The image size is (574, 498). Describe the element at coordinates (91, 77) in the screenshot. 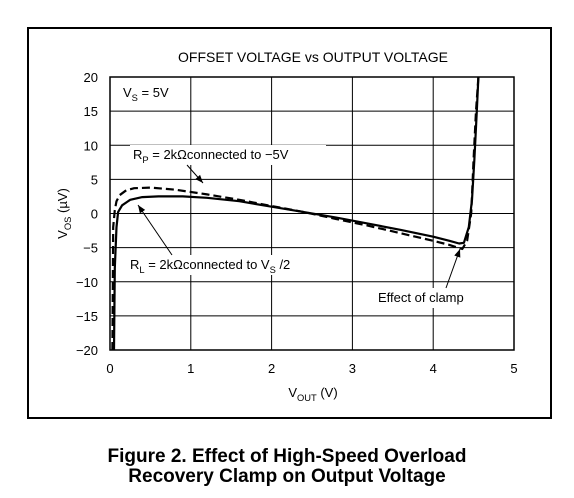

I see `y-tick-label: 20` at that location.